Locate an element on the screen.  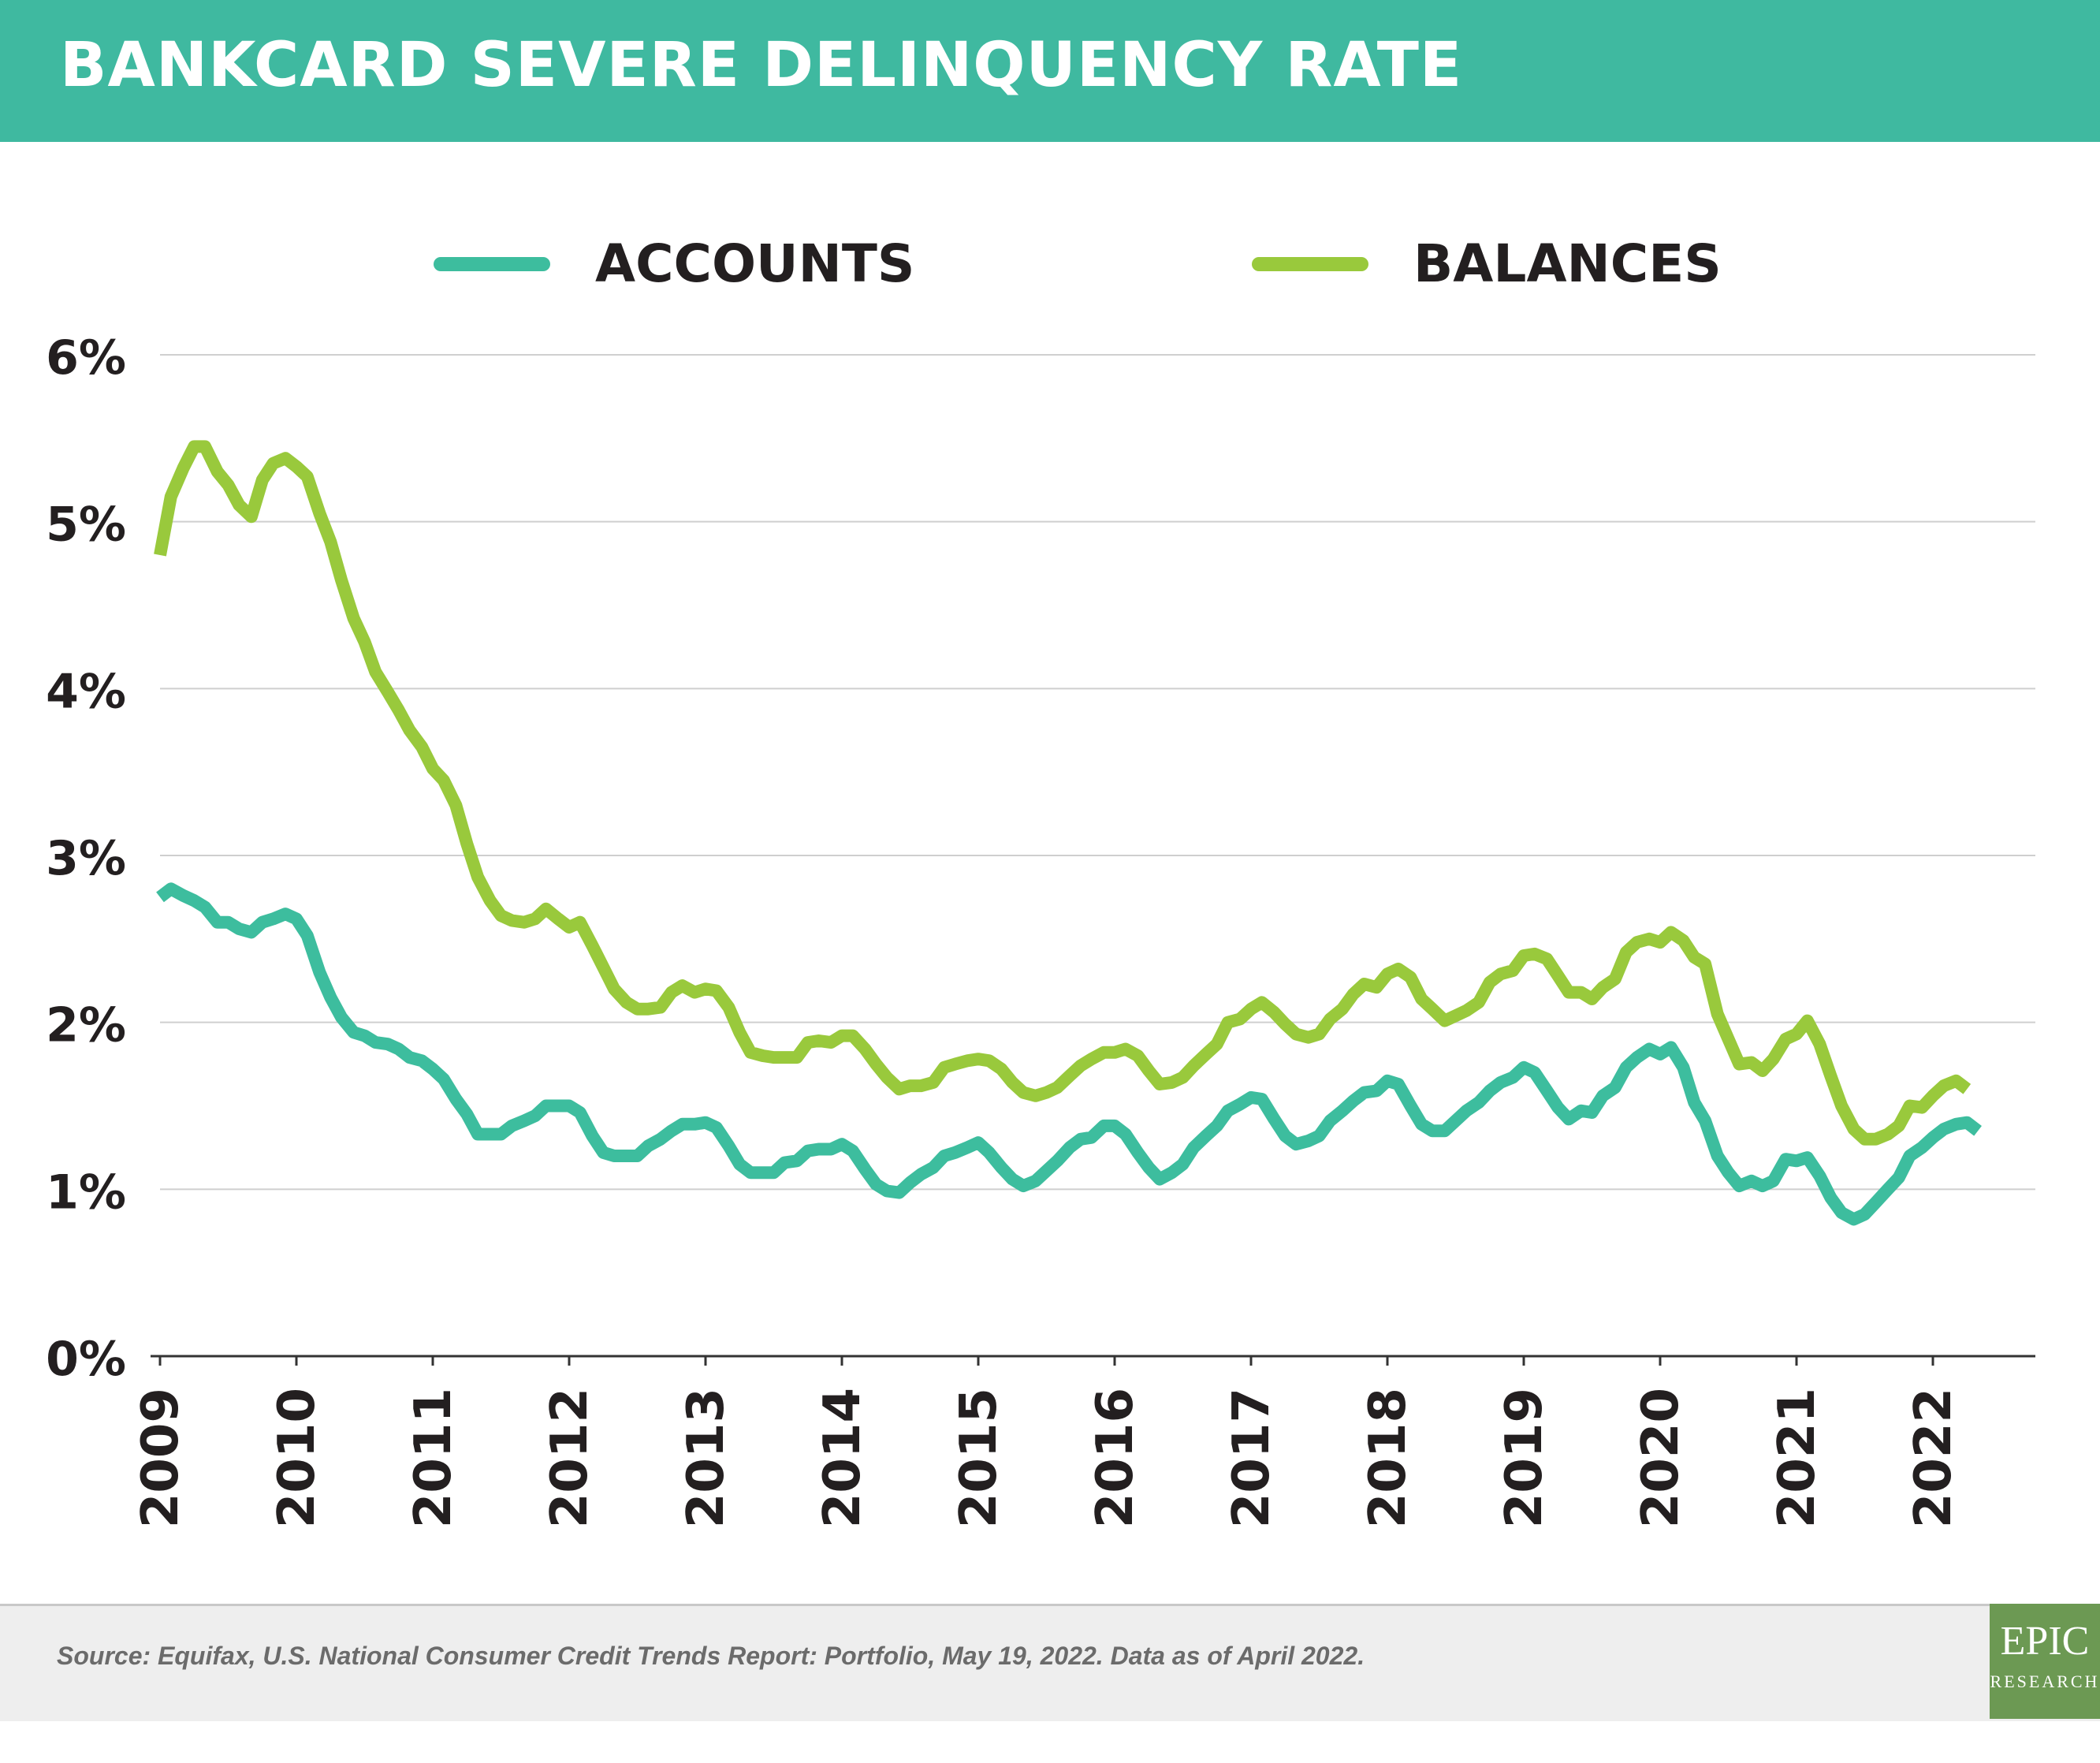
legend-item-balances: BALANCES is located at coordinates (1528, 264).